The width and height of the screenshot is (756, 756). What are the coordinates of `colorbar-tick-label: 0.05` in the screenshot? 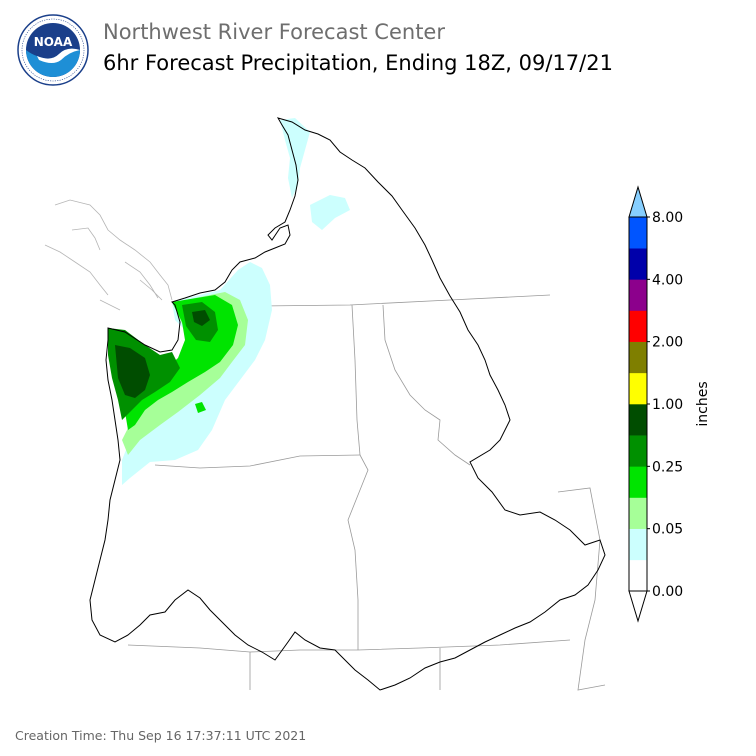 It's located at (667, 530).